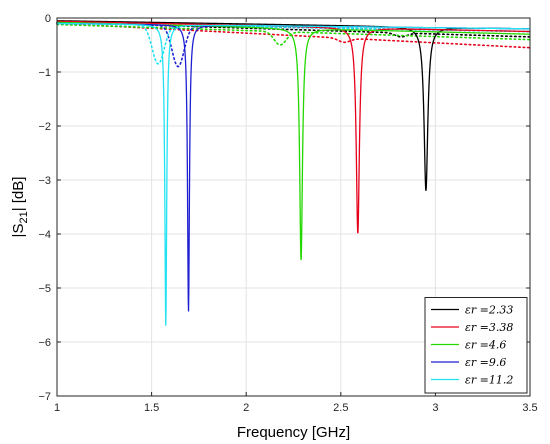  I want to click on legend-box, so click(476, 345).